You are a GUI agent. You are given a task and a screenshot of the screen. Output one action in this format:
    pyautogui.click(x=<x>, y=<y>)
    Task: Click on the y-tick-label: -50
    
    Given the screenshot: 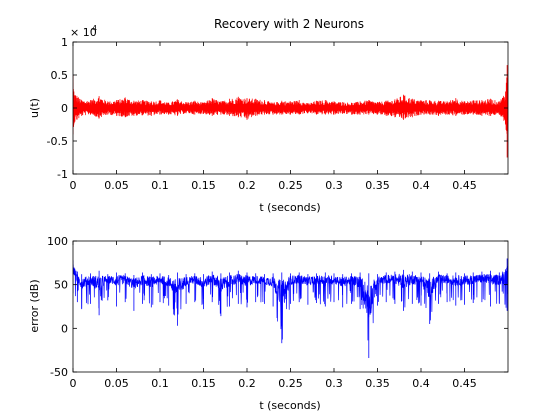 What is the action you would take?
    pyautogui.click(x=59, y=372)
    